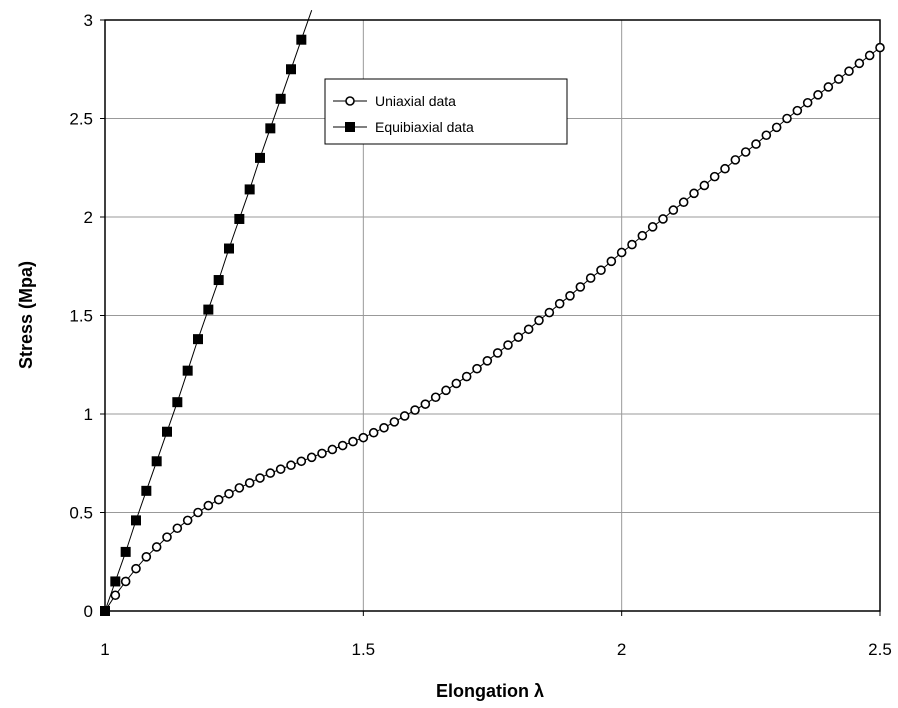 Image resolution: width=898 pixels, height=708 pixels. I want to click on y-tick-label: 0.5, so click(81, 513).